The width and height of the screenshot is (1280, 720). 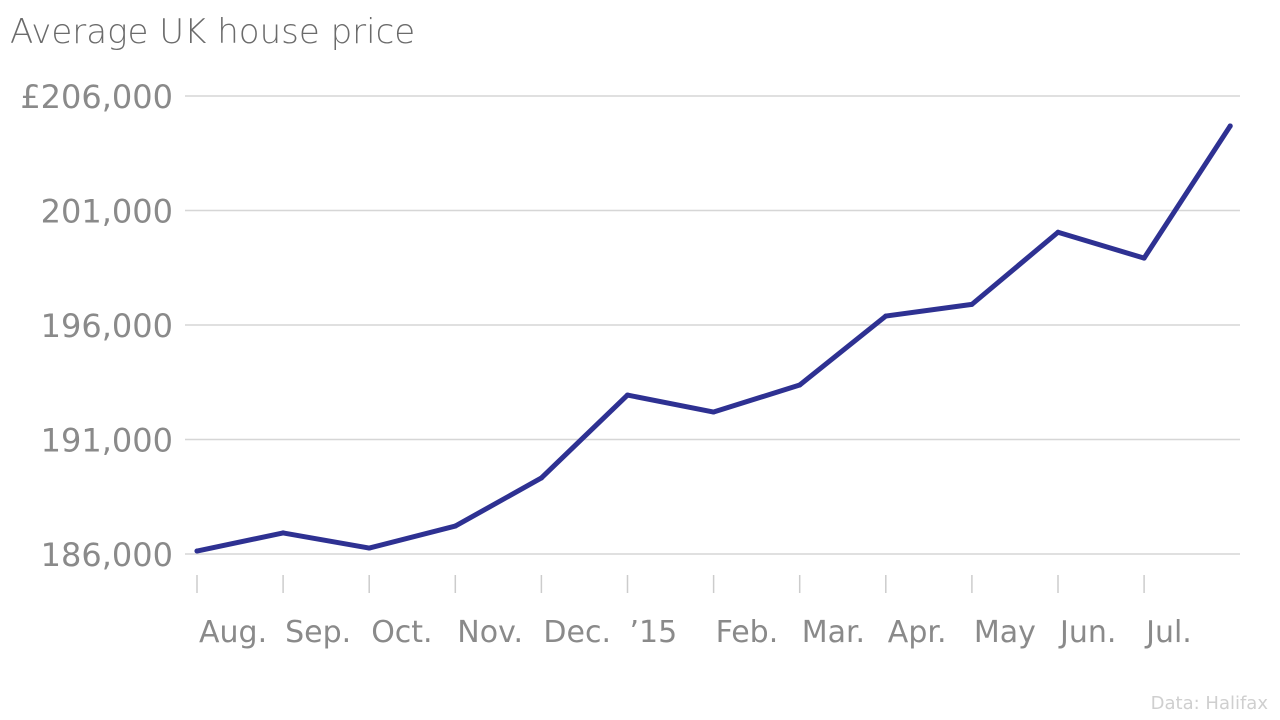 I want to click on y-tick-label: 201,000, so click(x=107, y=212).